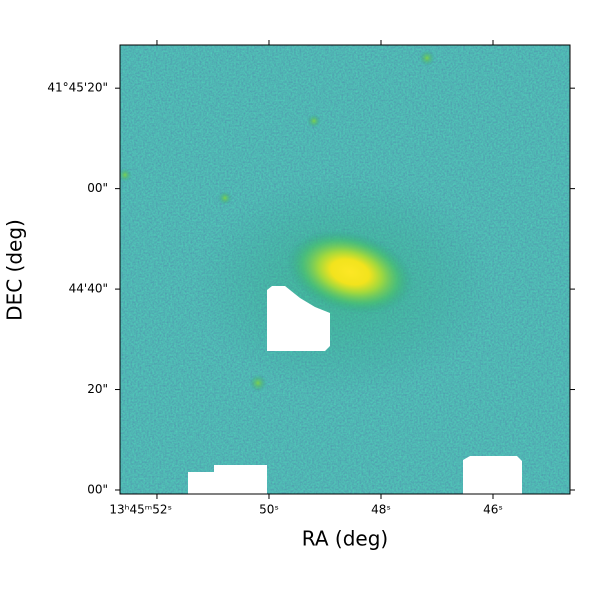  I want to click on x-axis-label: RA (deg), so click(345, 539).